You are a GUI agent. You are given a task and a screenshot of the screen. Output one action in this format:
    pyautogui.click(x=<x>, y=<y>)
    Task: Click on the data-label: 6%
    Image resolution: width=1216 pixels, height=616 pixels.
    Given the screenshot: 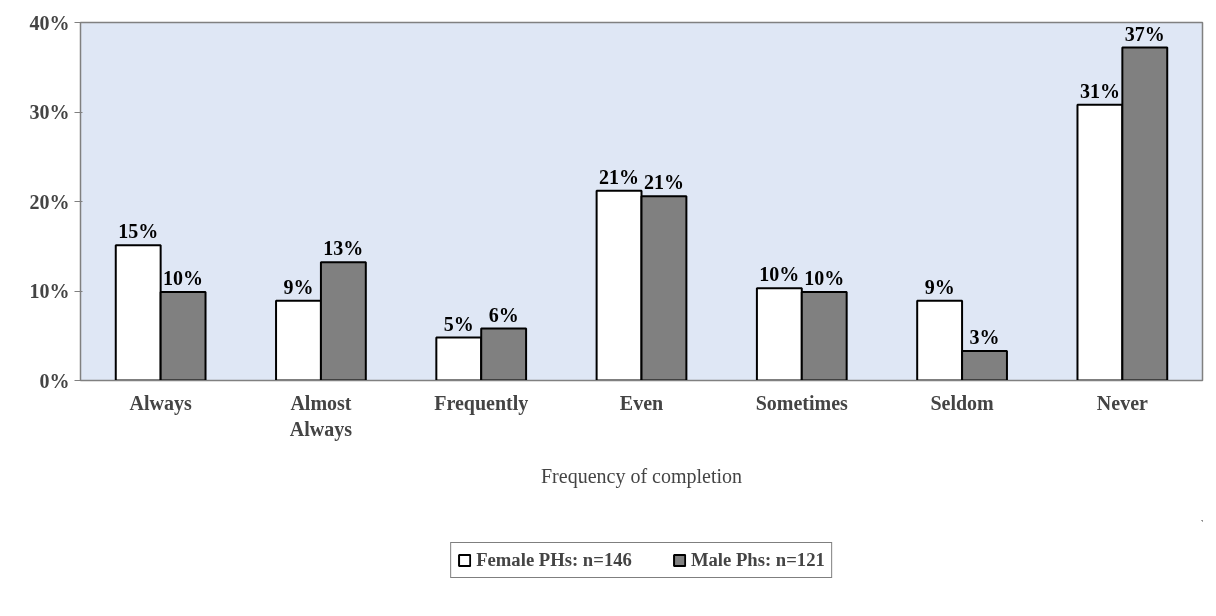 What is the action you would take?
    pyautogui.click(x=503, y=314)
    